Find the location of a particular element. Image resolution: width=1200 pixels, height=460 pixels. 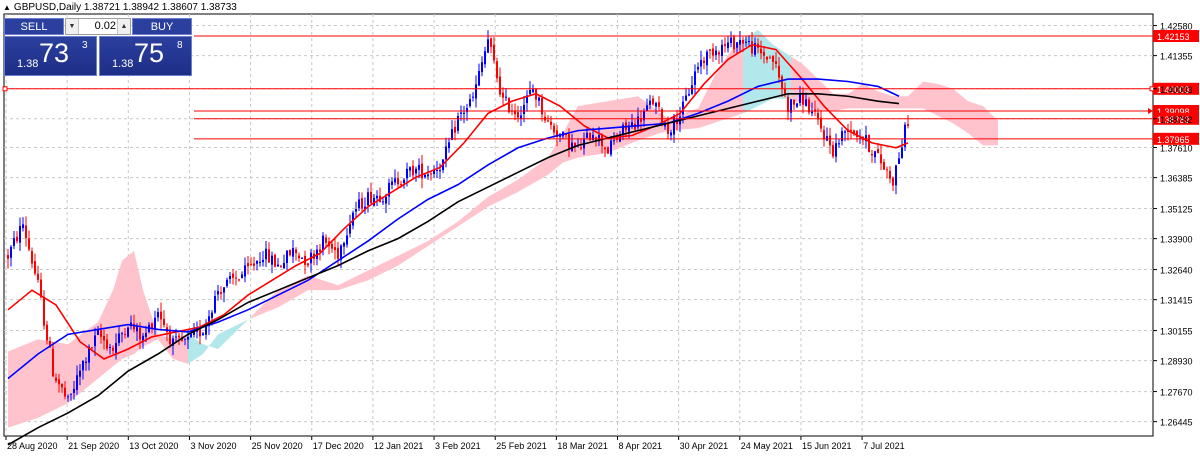

collapse-triangle-icon: ▲ is located at coordinates (7, 7).